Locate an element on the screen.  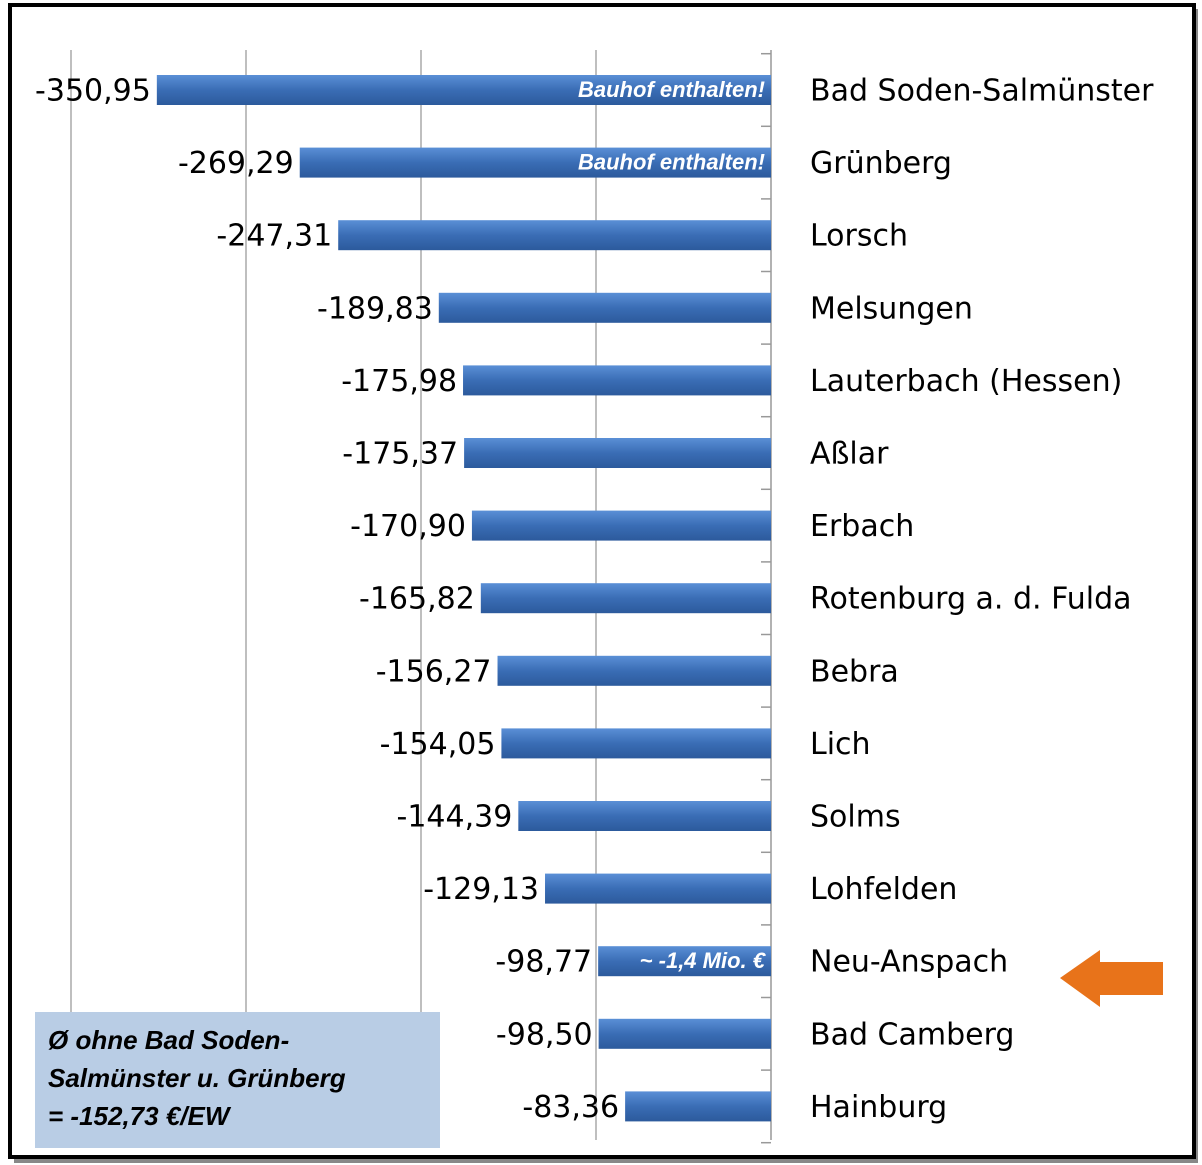
note-box is located at coordinates (237, 1080).